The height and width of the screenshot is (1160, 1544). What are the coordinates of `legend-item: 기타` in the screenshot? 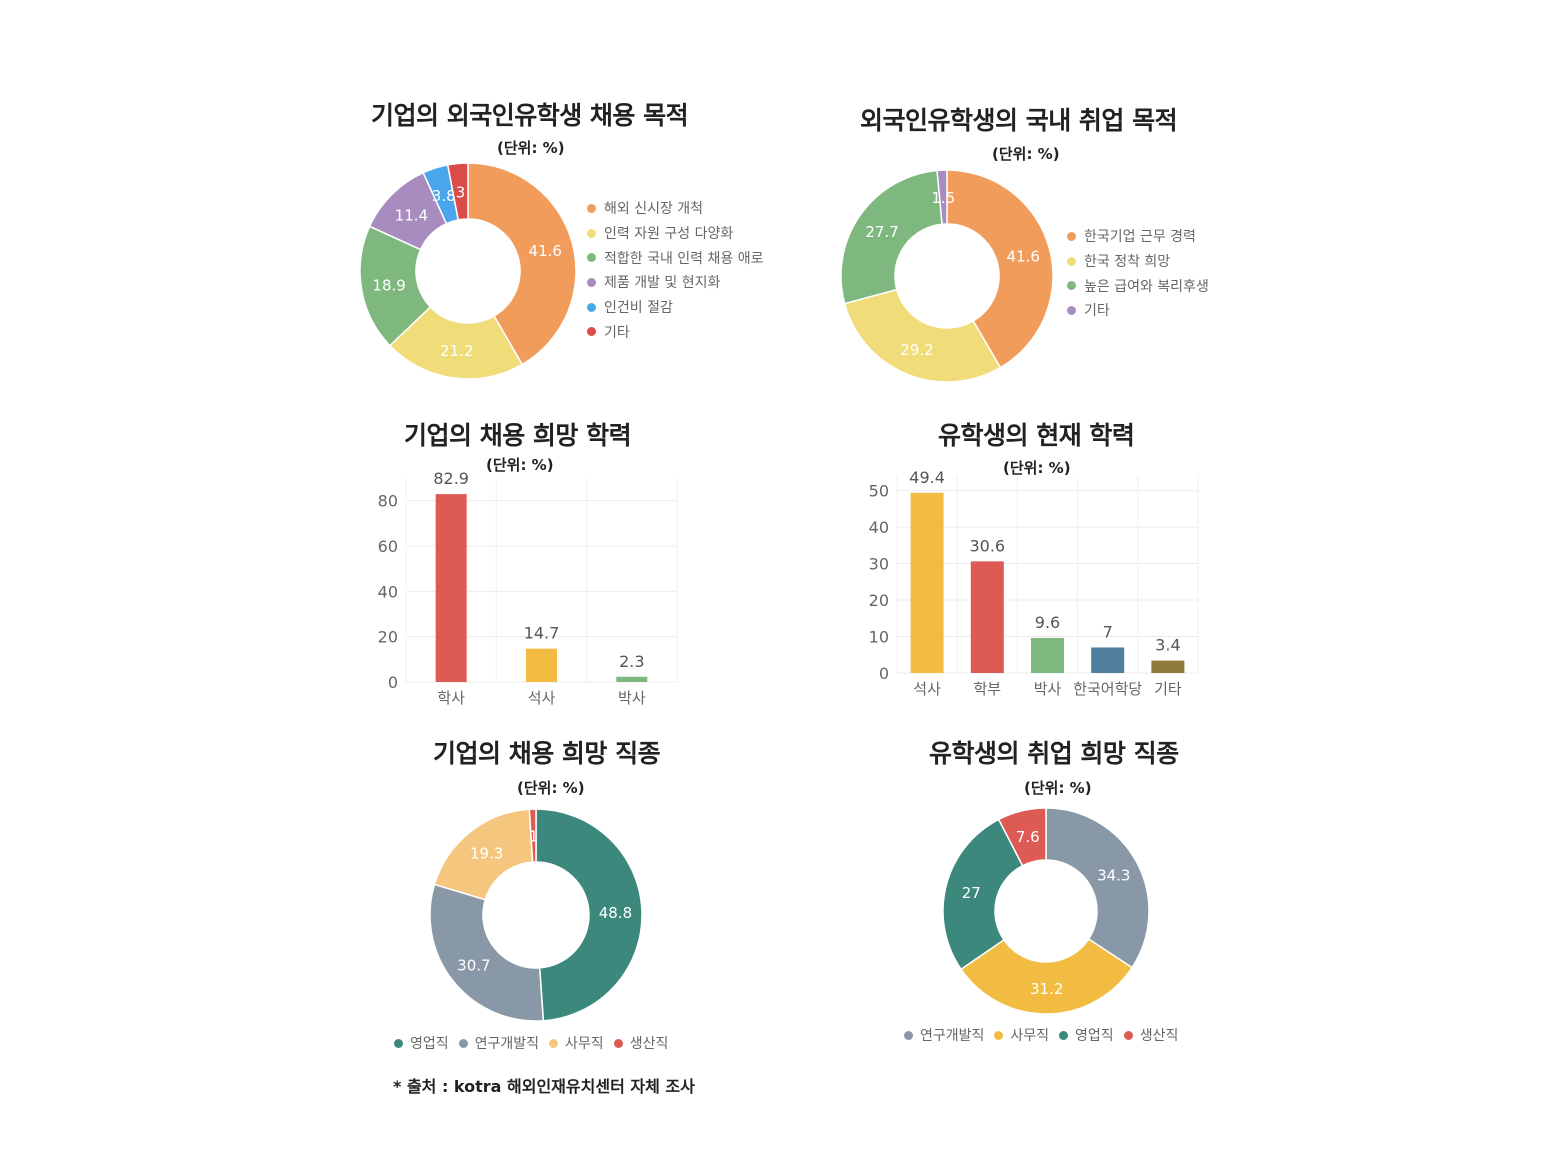 It's located at (1138, 310).